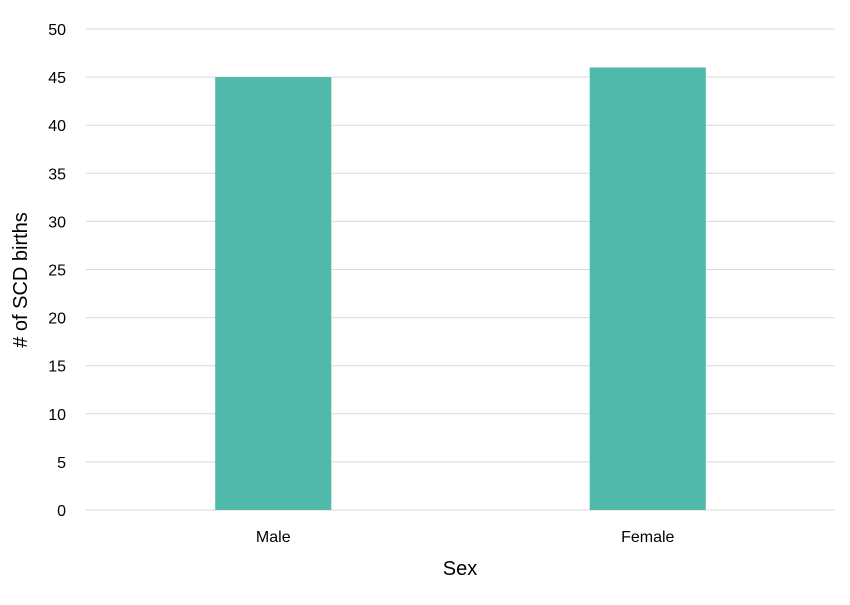 This screenshot has height=605, width=850. I want to click on x-category-label: Male, so click(273, 537).